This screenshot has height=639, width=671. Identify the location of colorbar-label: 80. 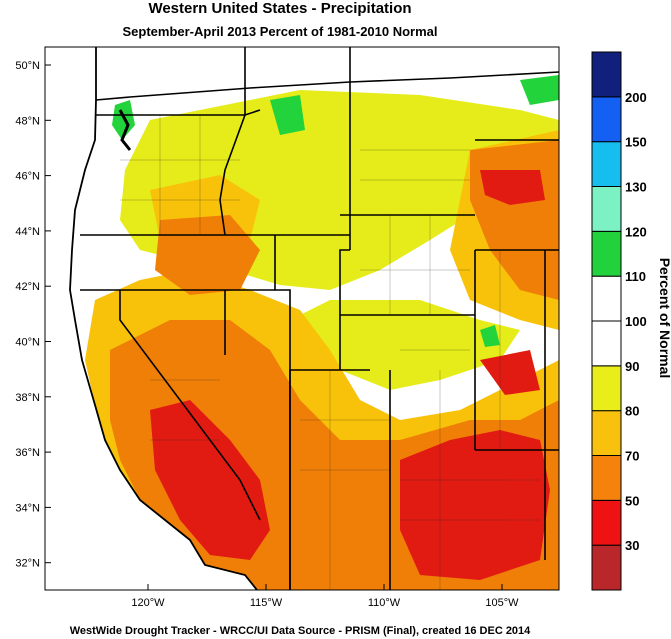
(632, 411).